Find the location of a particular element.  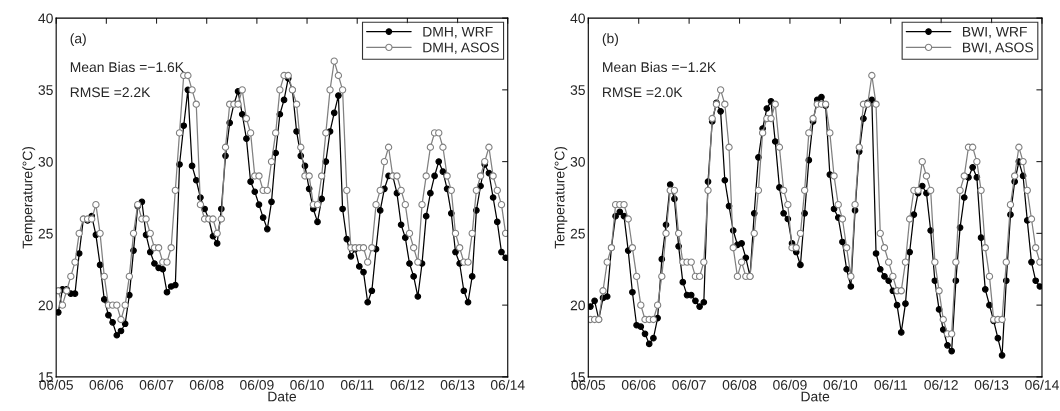

annotation: RMSE =2.0K is located at coordinates (643, 92).